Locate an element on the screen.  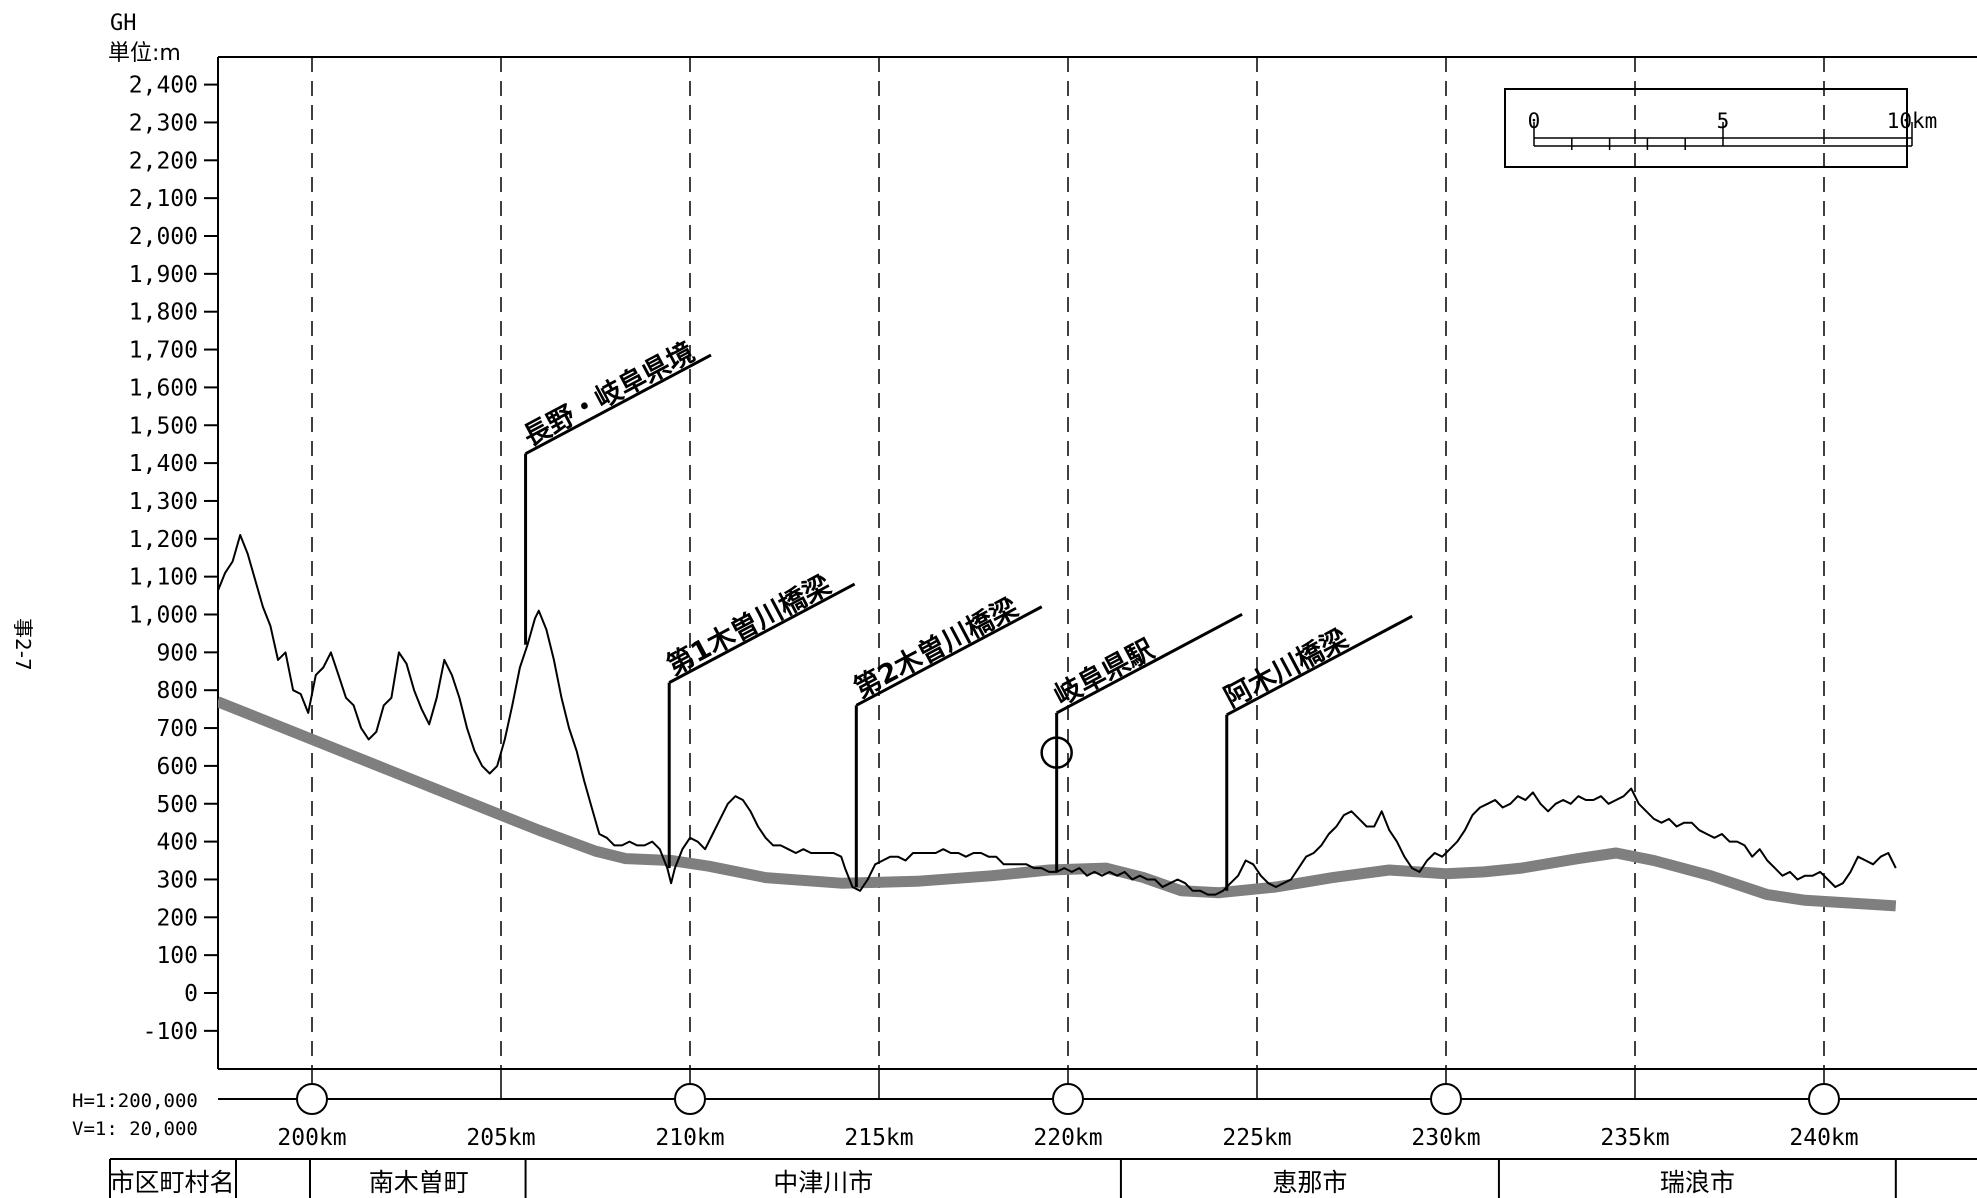
scale-bar-frame is located at coordinates (1706, 128).